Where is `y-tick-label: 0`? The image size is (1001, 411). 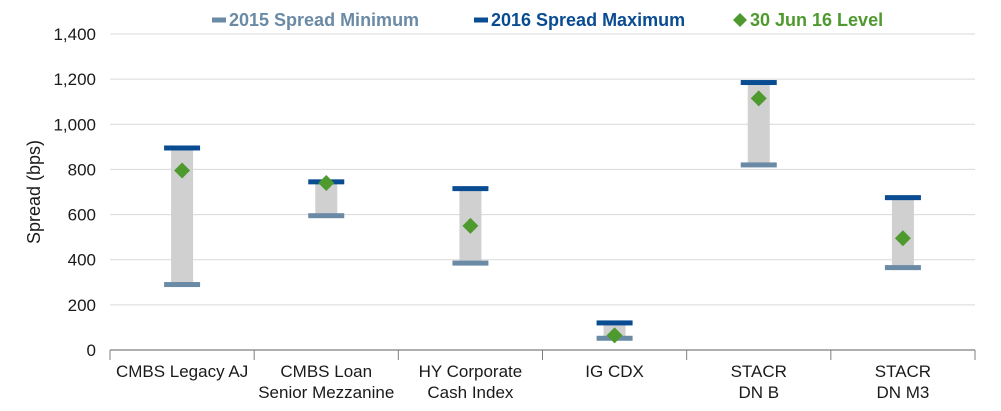 y-tick-label: 0 is located at coordinates (91, 350).